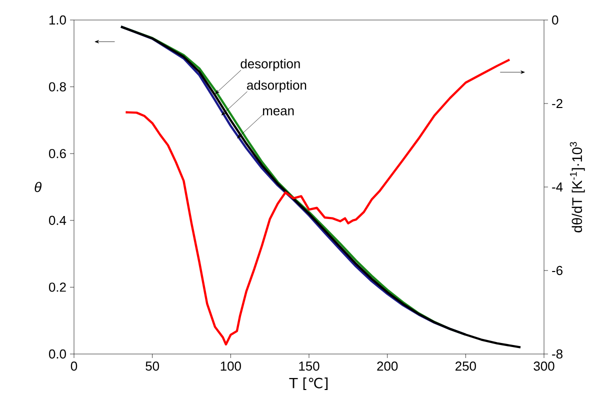 The height and width of the screenshot is (406, 598). I want to click on y2-tick-label: 0, so click(555, 20).